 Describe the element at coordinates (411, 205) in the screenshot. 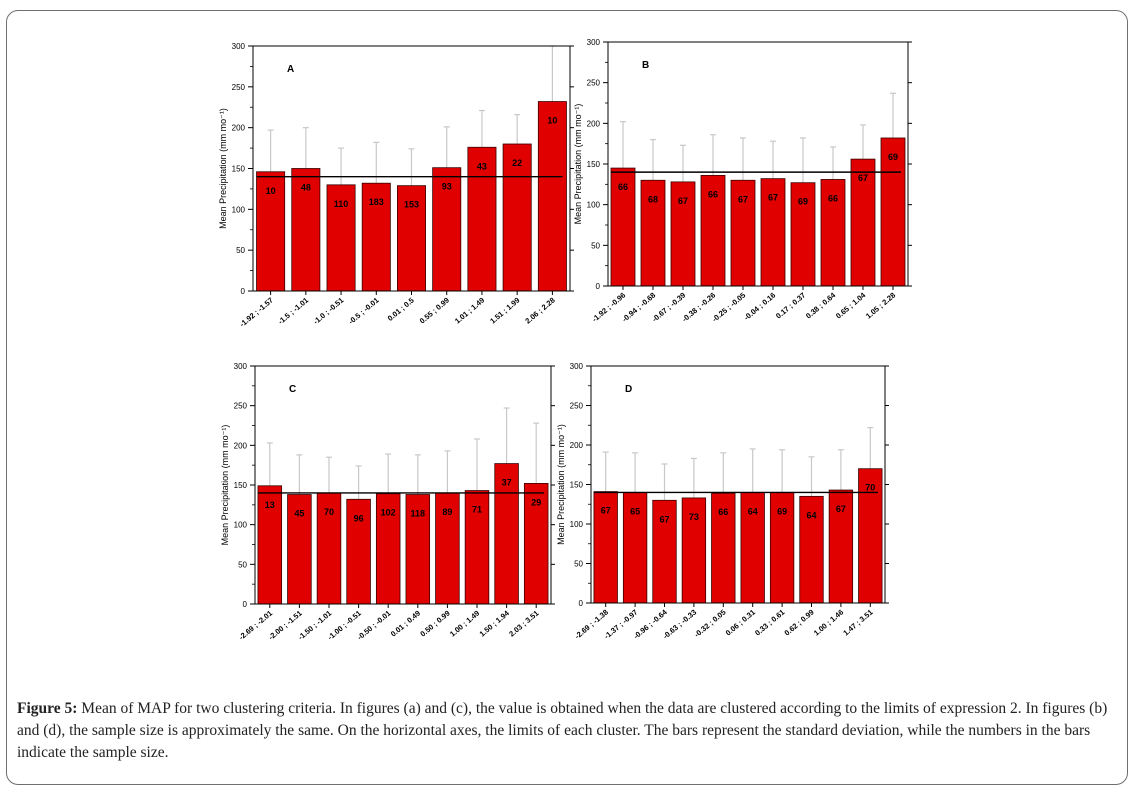

I see `sample-size-label: 153` at that location.